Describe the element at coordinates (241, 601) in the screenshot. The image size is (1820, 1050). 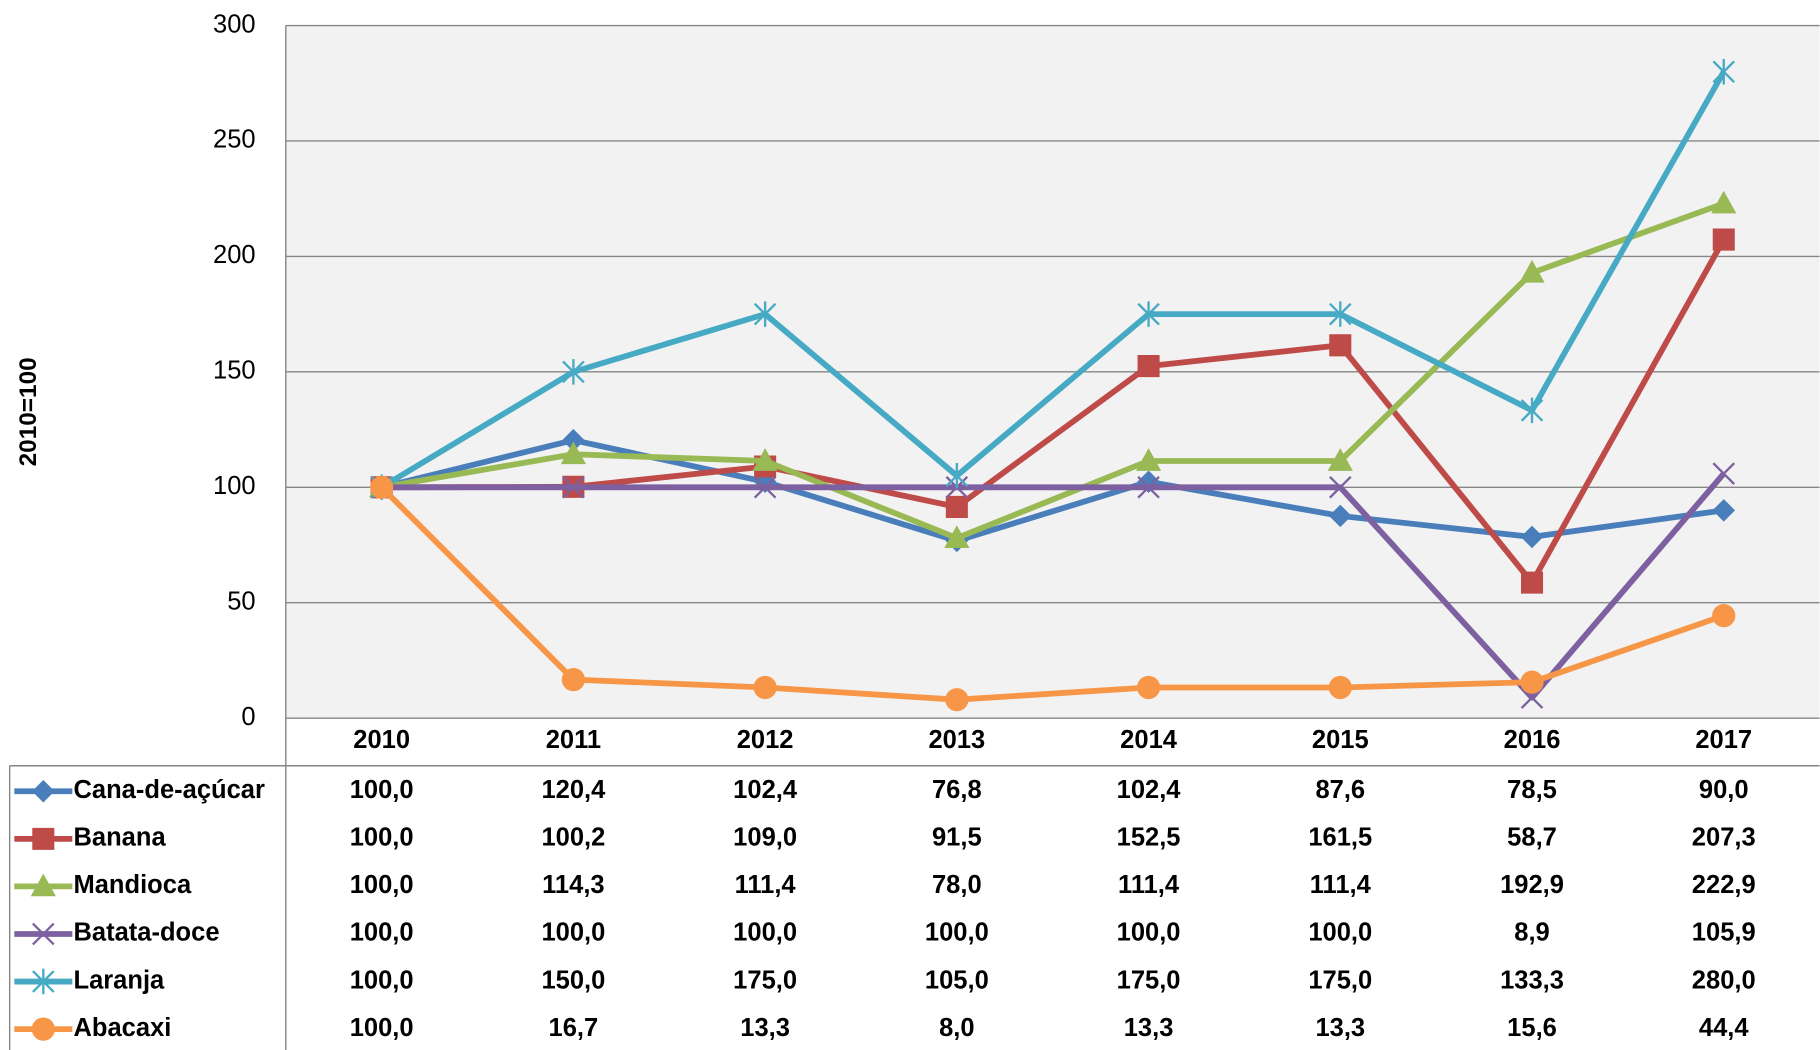
I see `y-tick-label: 50` at that location.